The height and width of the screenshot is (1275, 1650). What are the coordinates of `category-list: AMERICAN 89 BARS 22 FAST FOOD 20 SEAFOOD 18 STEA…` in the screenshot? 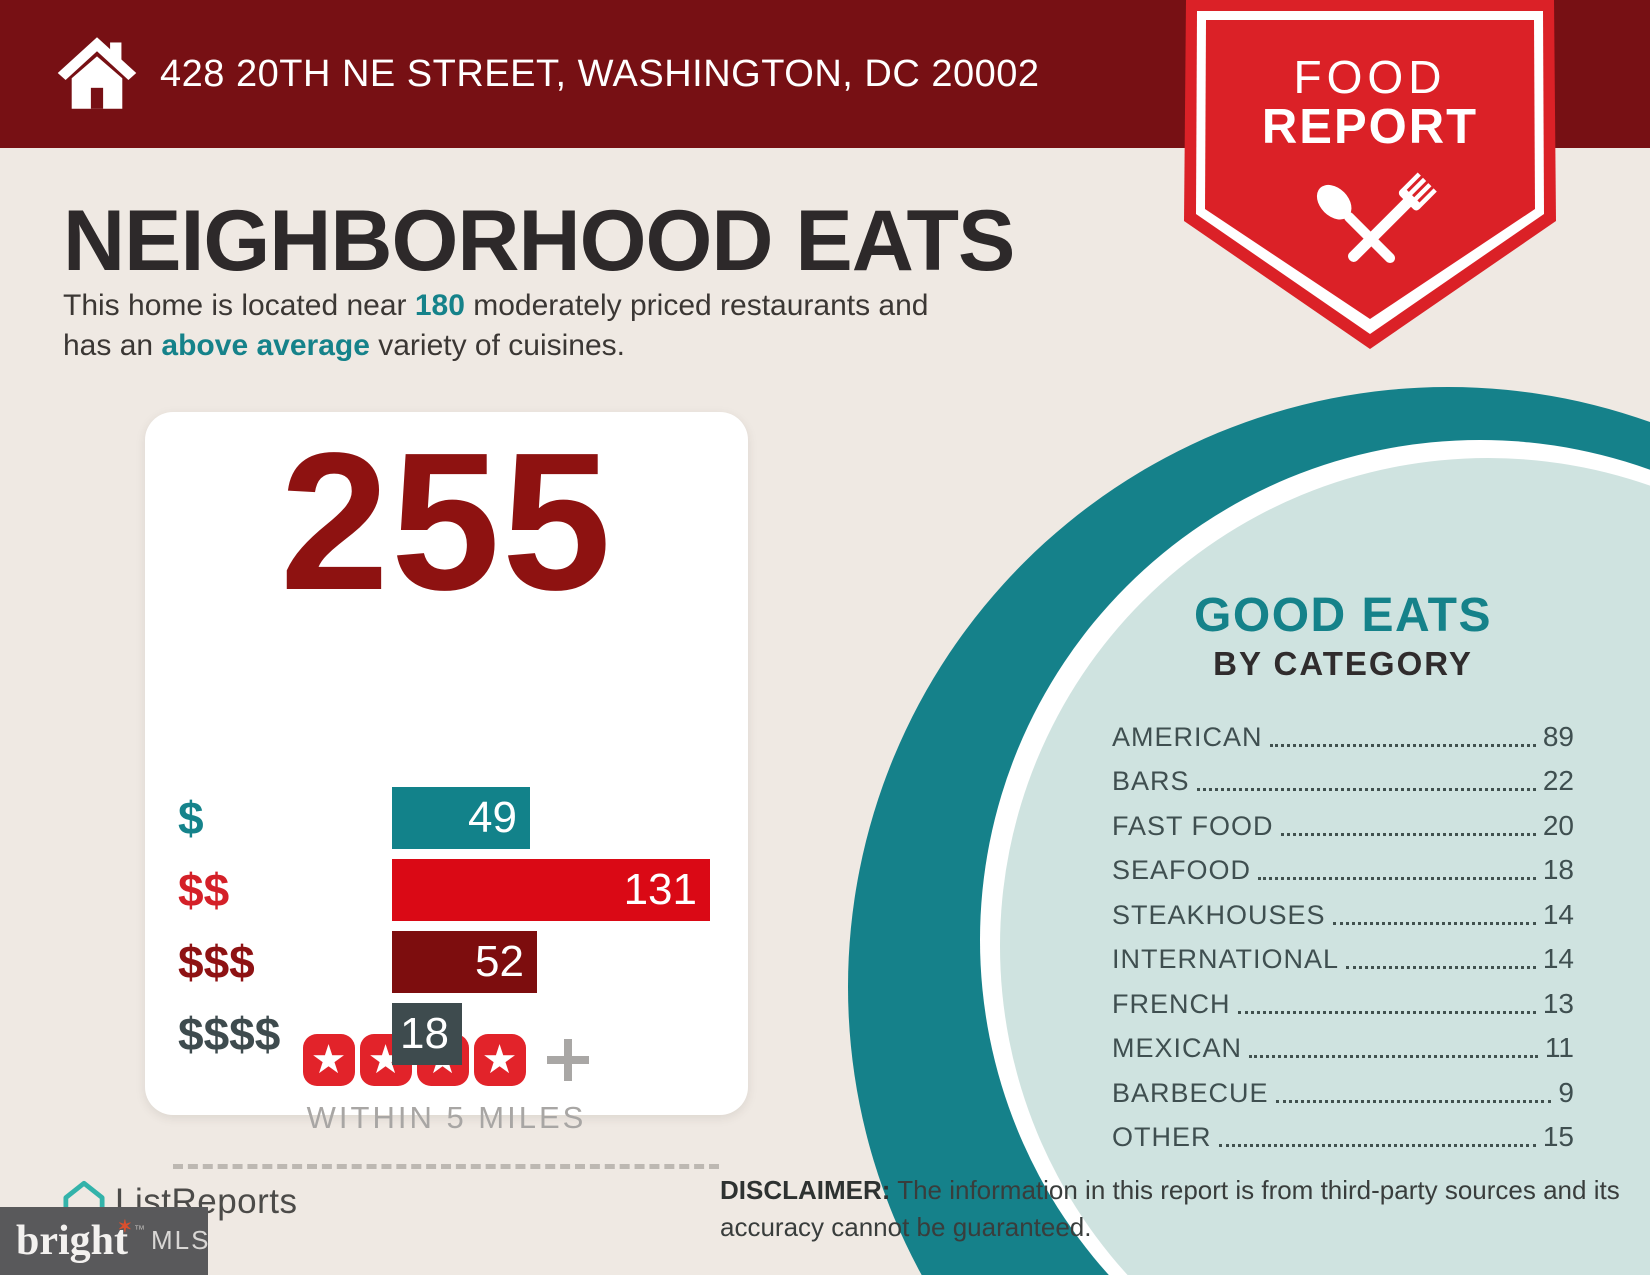 It's located at (1343, 934).